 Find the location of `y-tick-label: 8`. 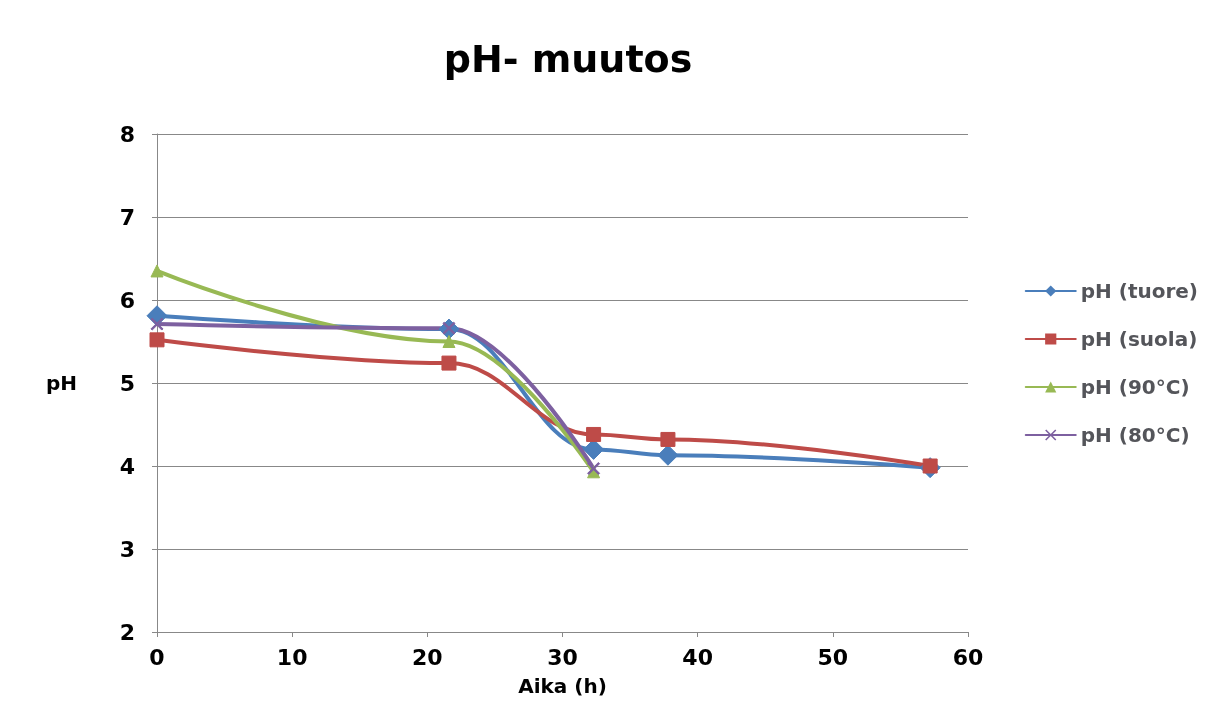

y-tick-label: 8 is located at coordinates (127, 134).